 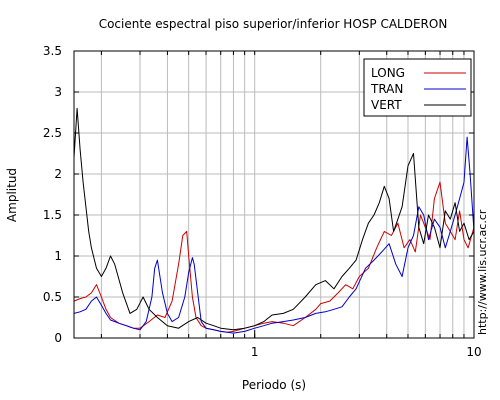 I want to click on y-tick-label: 3.5, so click(x=52, y=51).